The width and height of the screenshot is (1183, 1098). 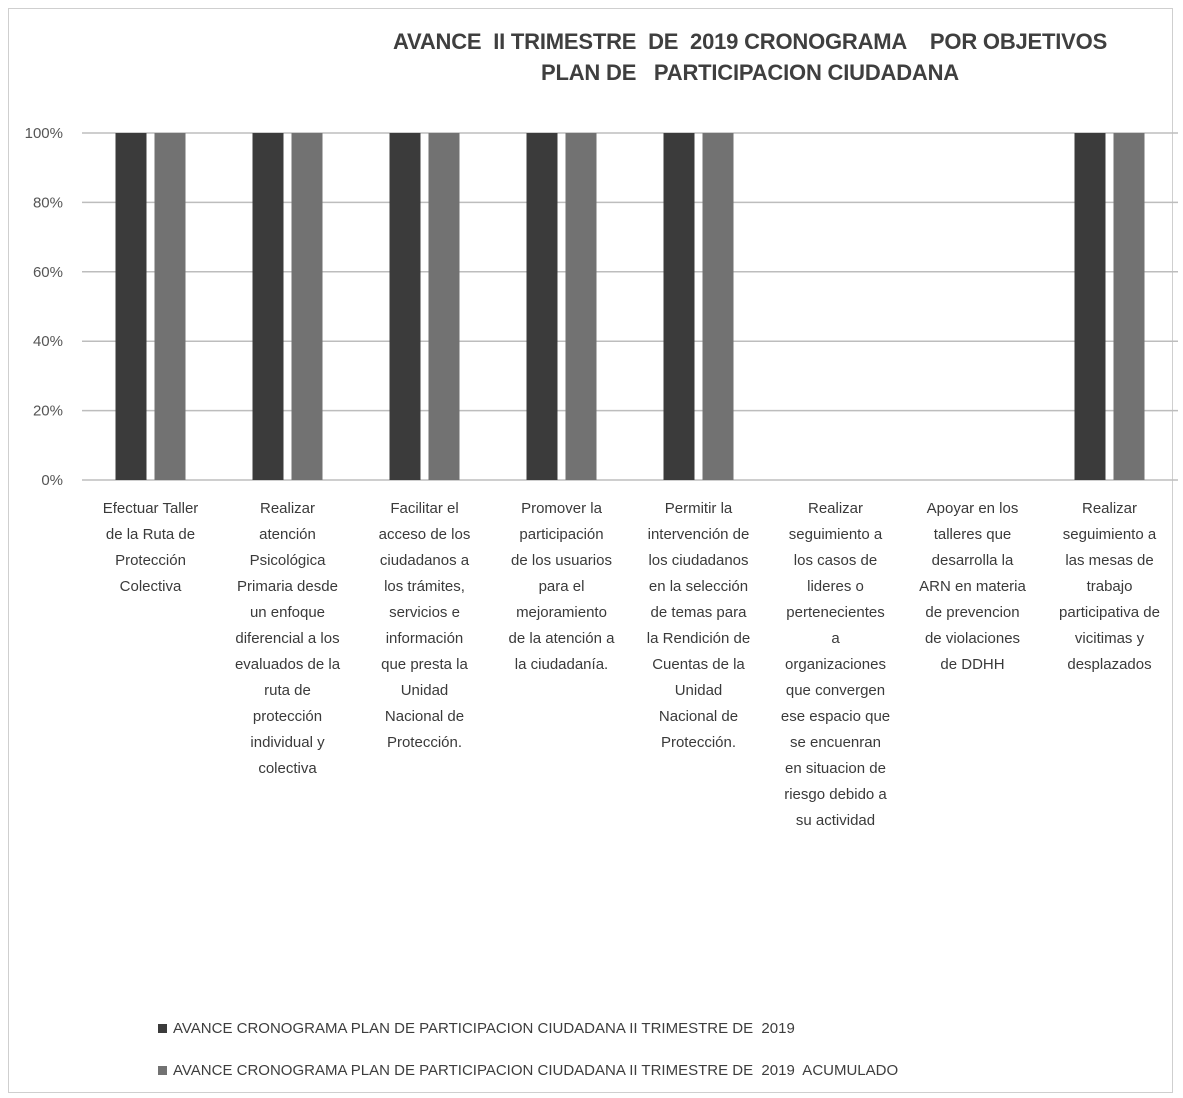 I want to click on x-category-label-line: Primaria desde, so click(x=287, y=586).